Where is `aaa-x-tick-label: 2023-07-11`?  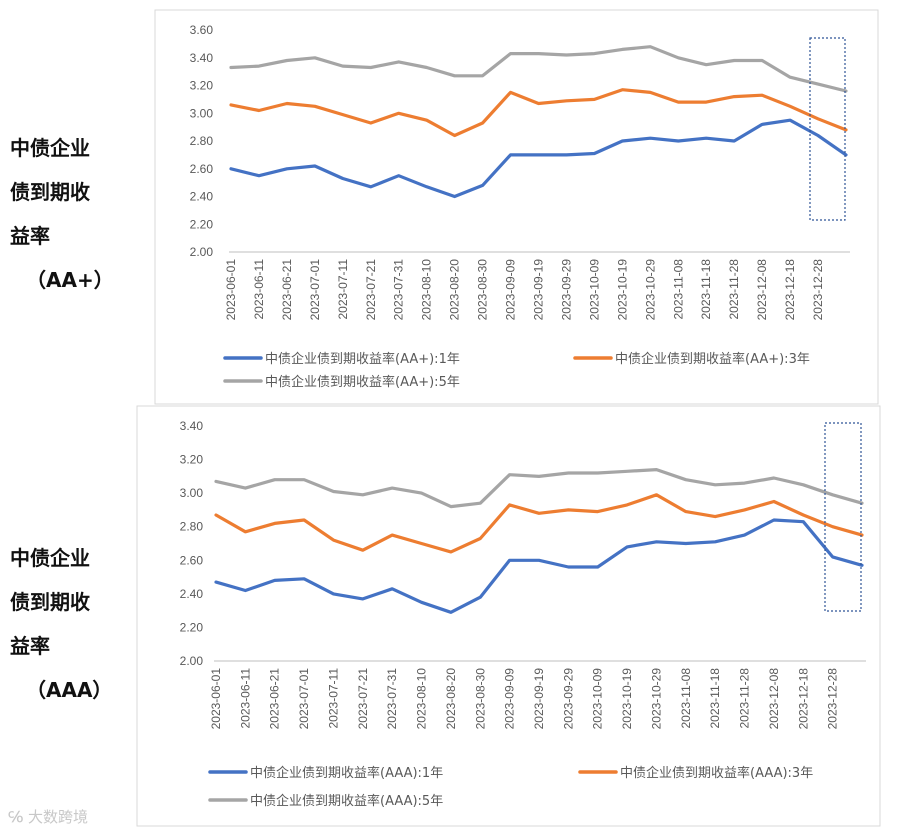
aaa-x-tick-label: 2023-07-11 is located at coordinates (333, 698).